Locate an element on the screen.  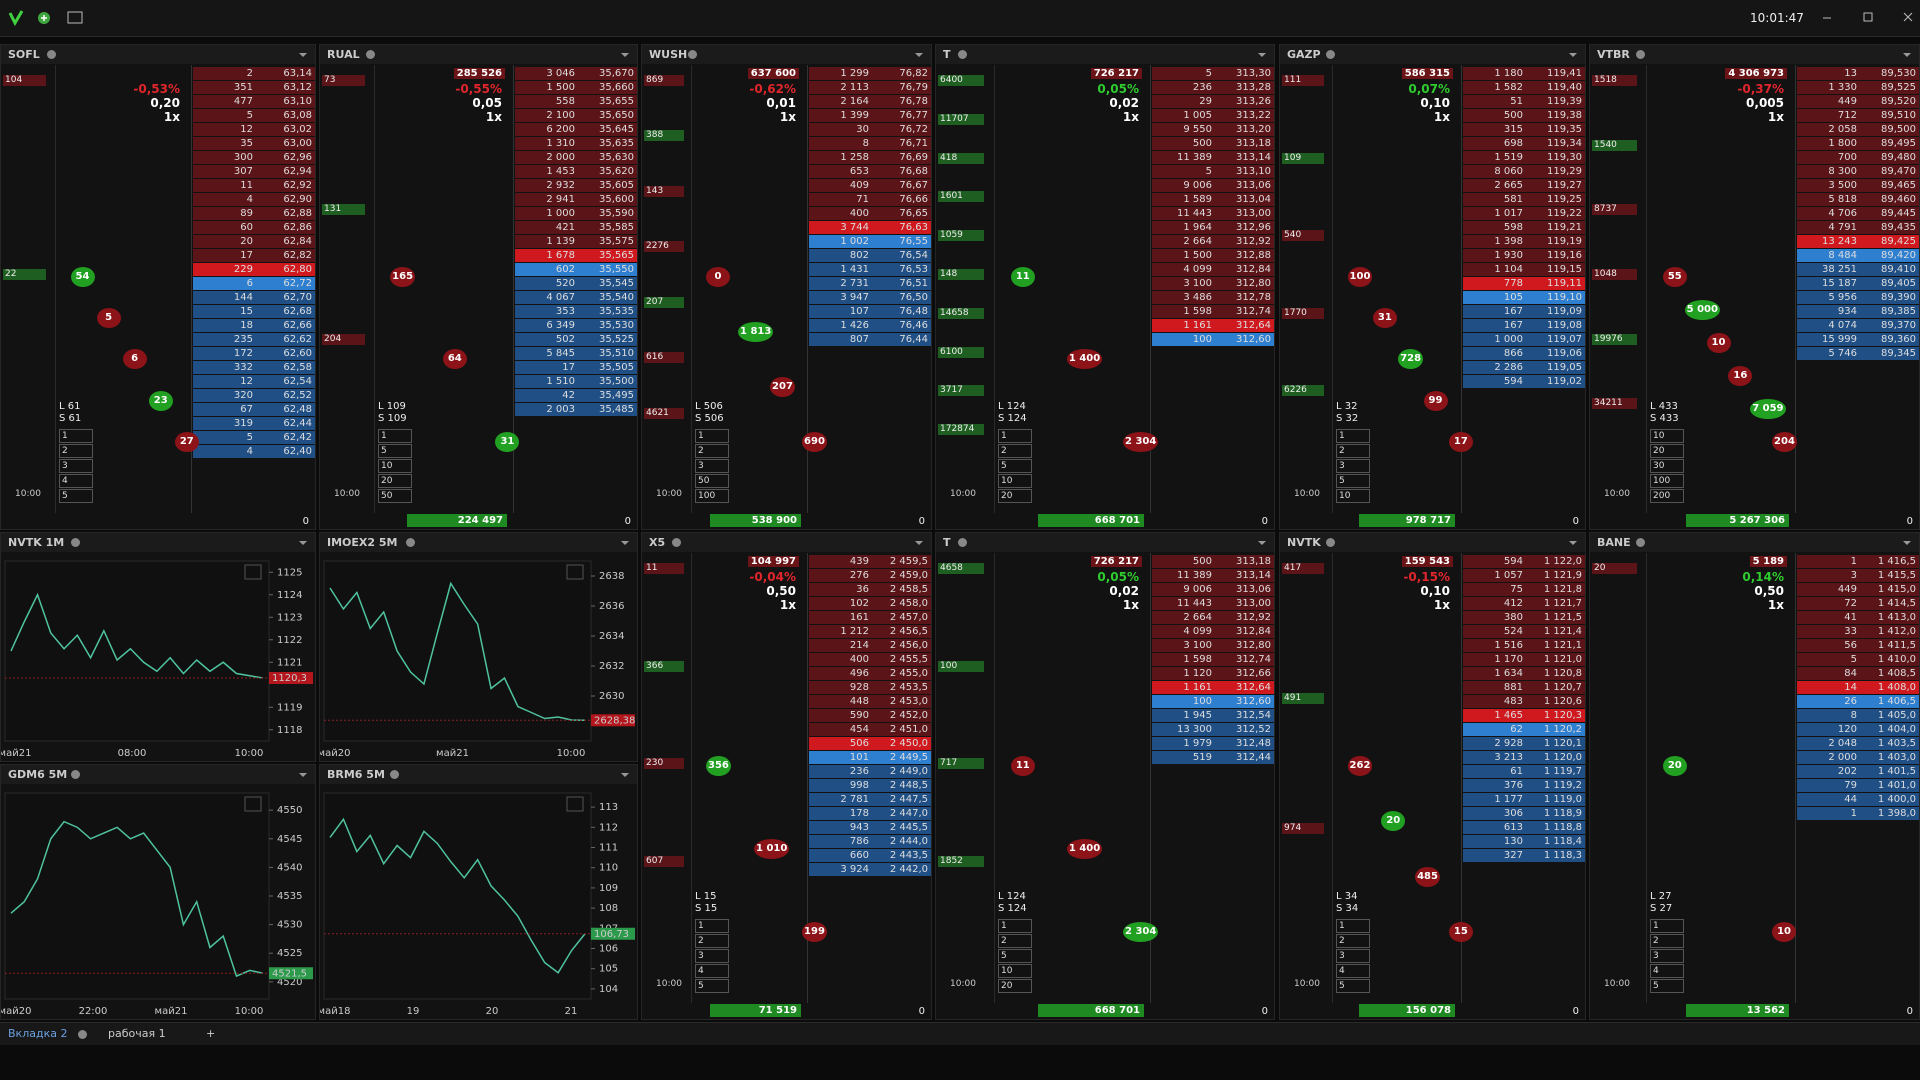
layout-icon is located at coordinates (75, 17).